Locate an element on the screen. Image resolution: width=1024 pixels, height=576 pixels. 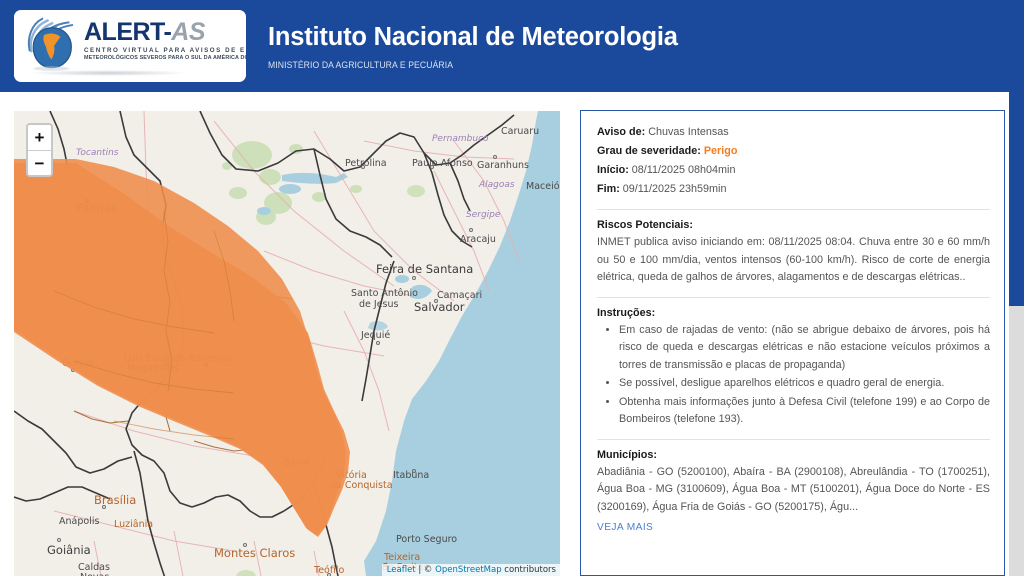
map-zoom-controls: + − is located at coordinates (39, 150).